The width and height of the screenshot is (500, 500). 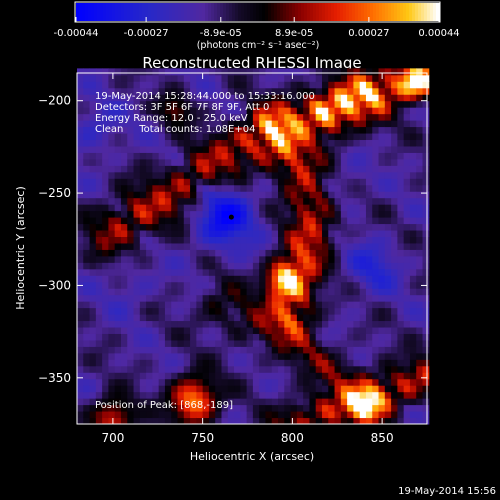 What do you see at coordinates (164, 405) in the screenshot?
I see `annotation-peak-position: Position of Peak: [868,-189]` at bounding box center [164, 405].